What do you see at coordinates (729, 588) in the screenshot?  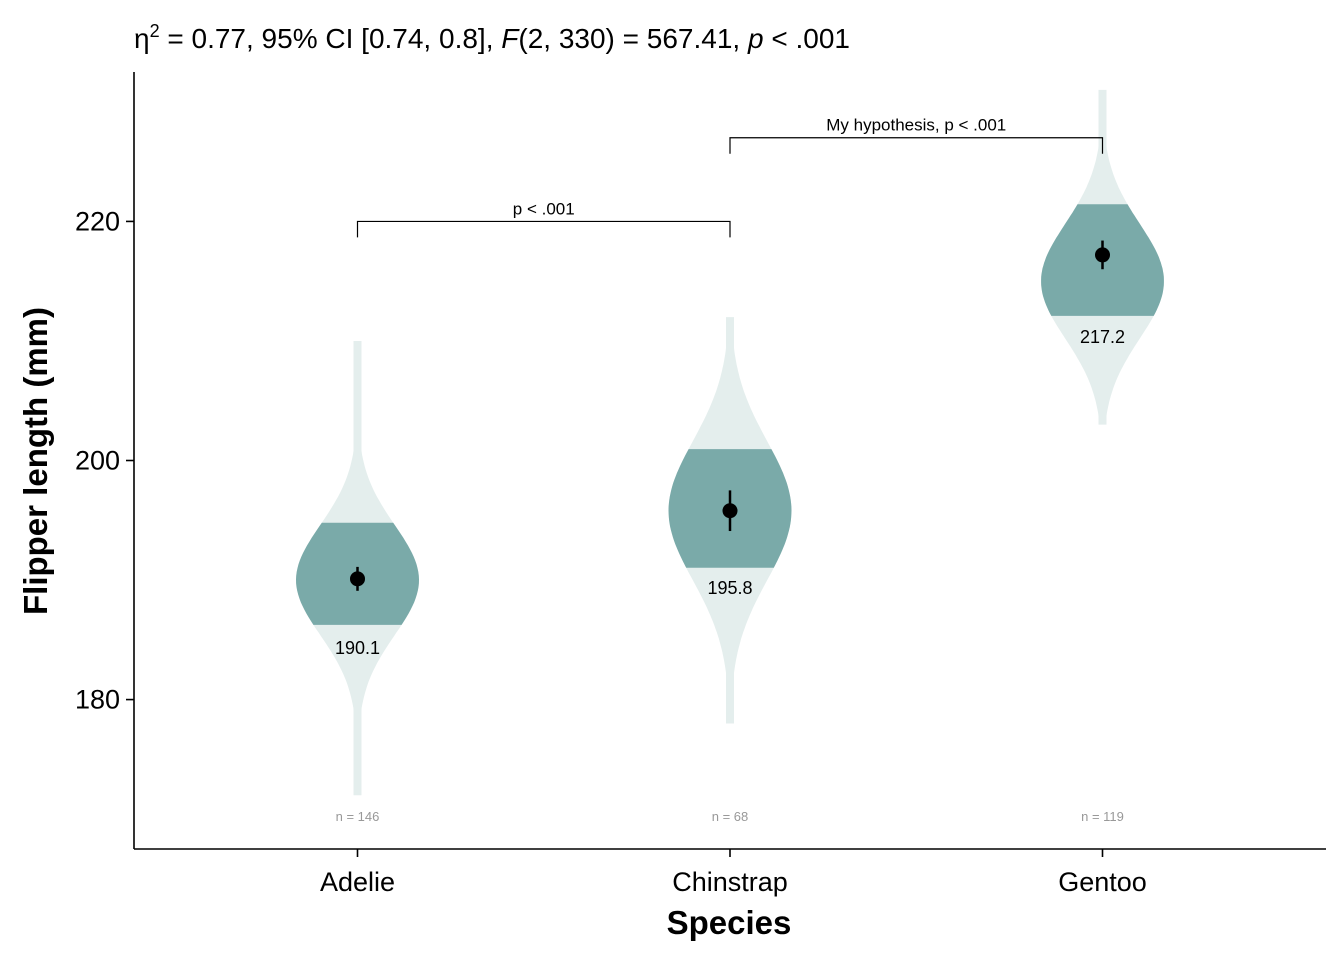 I see `mean-label-chinstrap: 195.8` at bounding box center [729, 588].